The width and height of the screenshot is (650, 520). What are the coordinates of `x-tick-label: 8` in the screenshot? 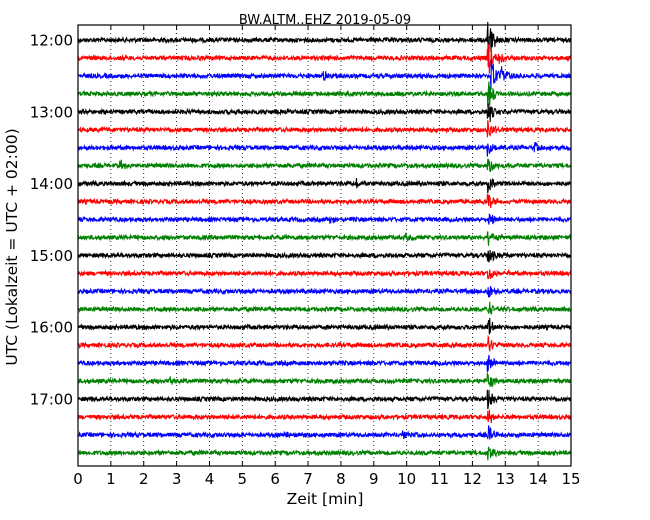 It's located at (341, 479).